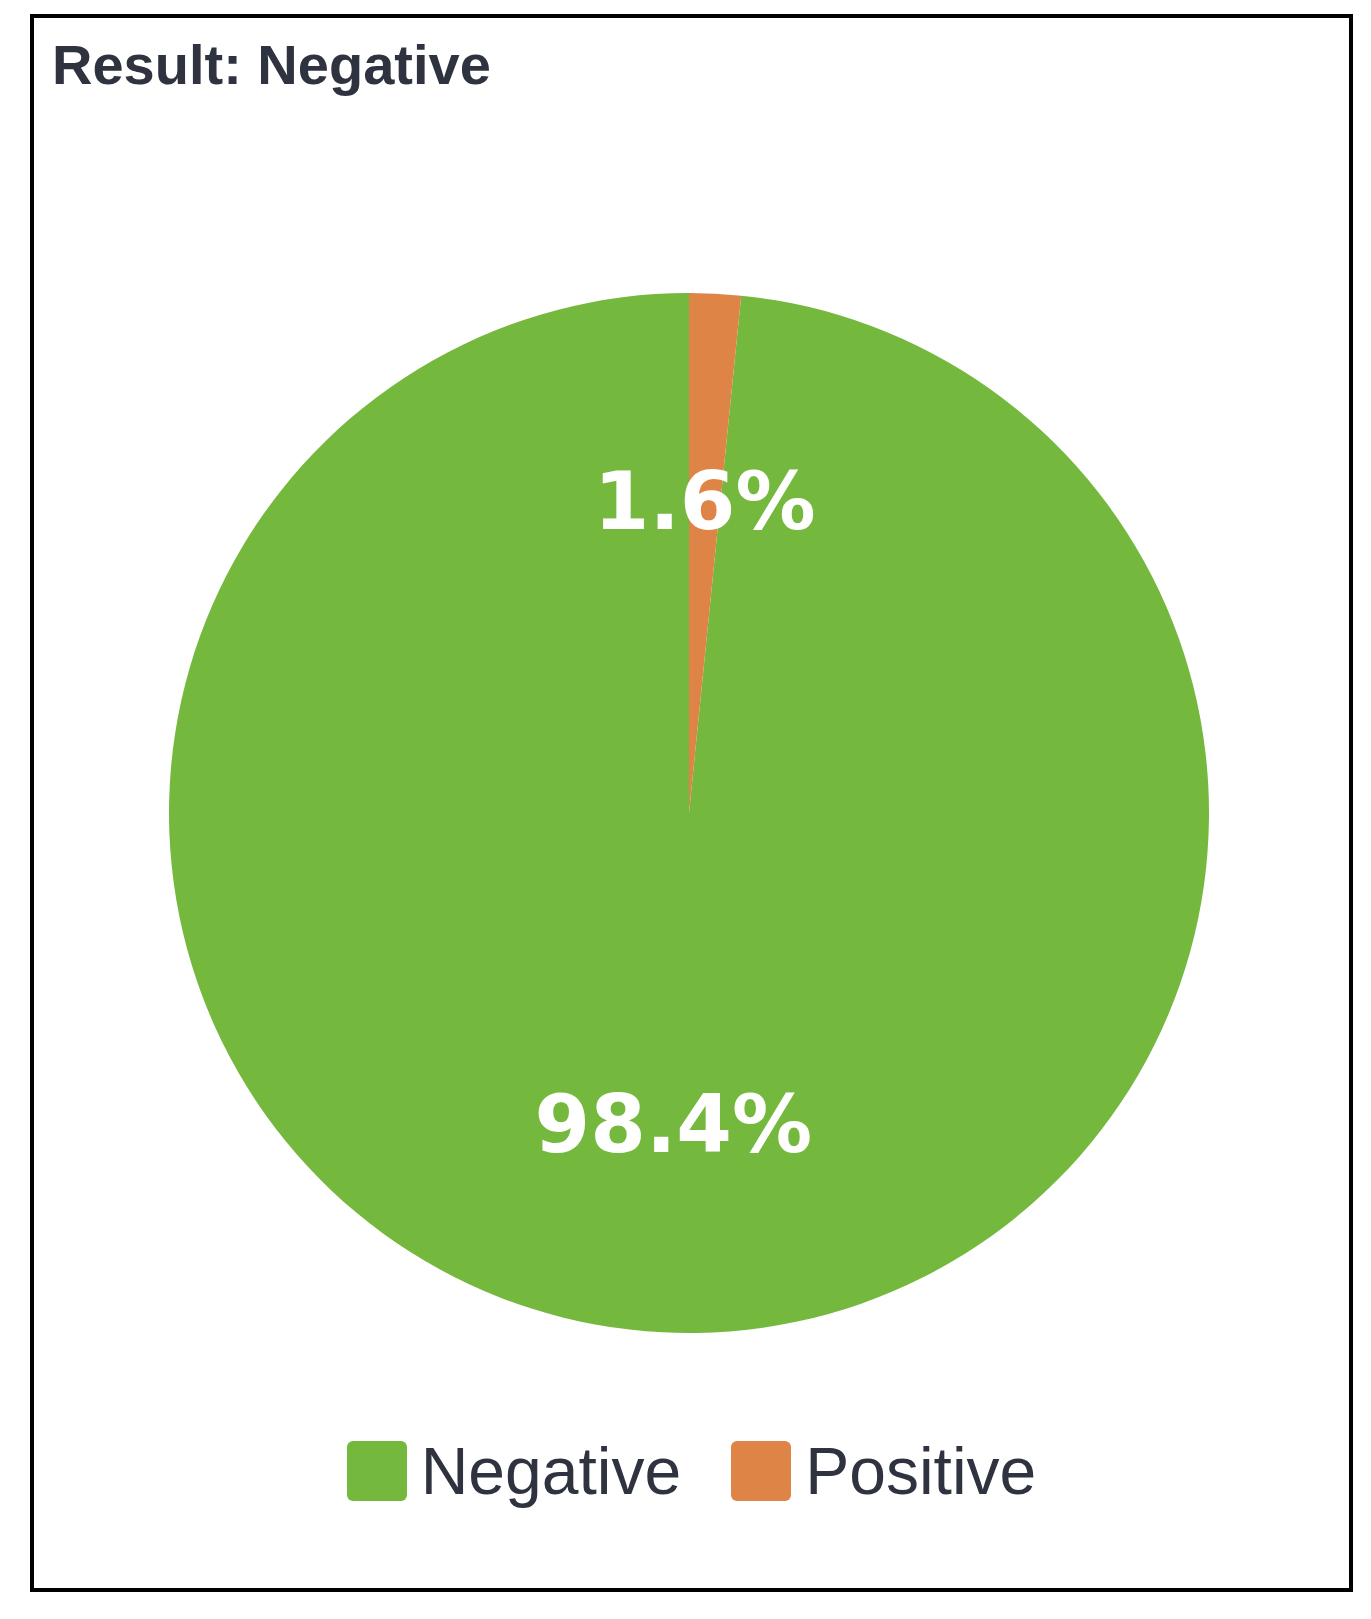  Describe the element at coordinates (673, 1125) in the screenshot. I see `data-label: 98.4%` at that location.